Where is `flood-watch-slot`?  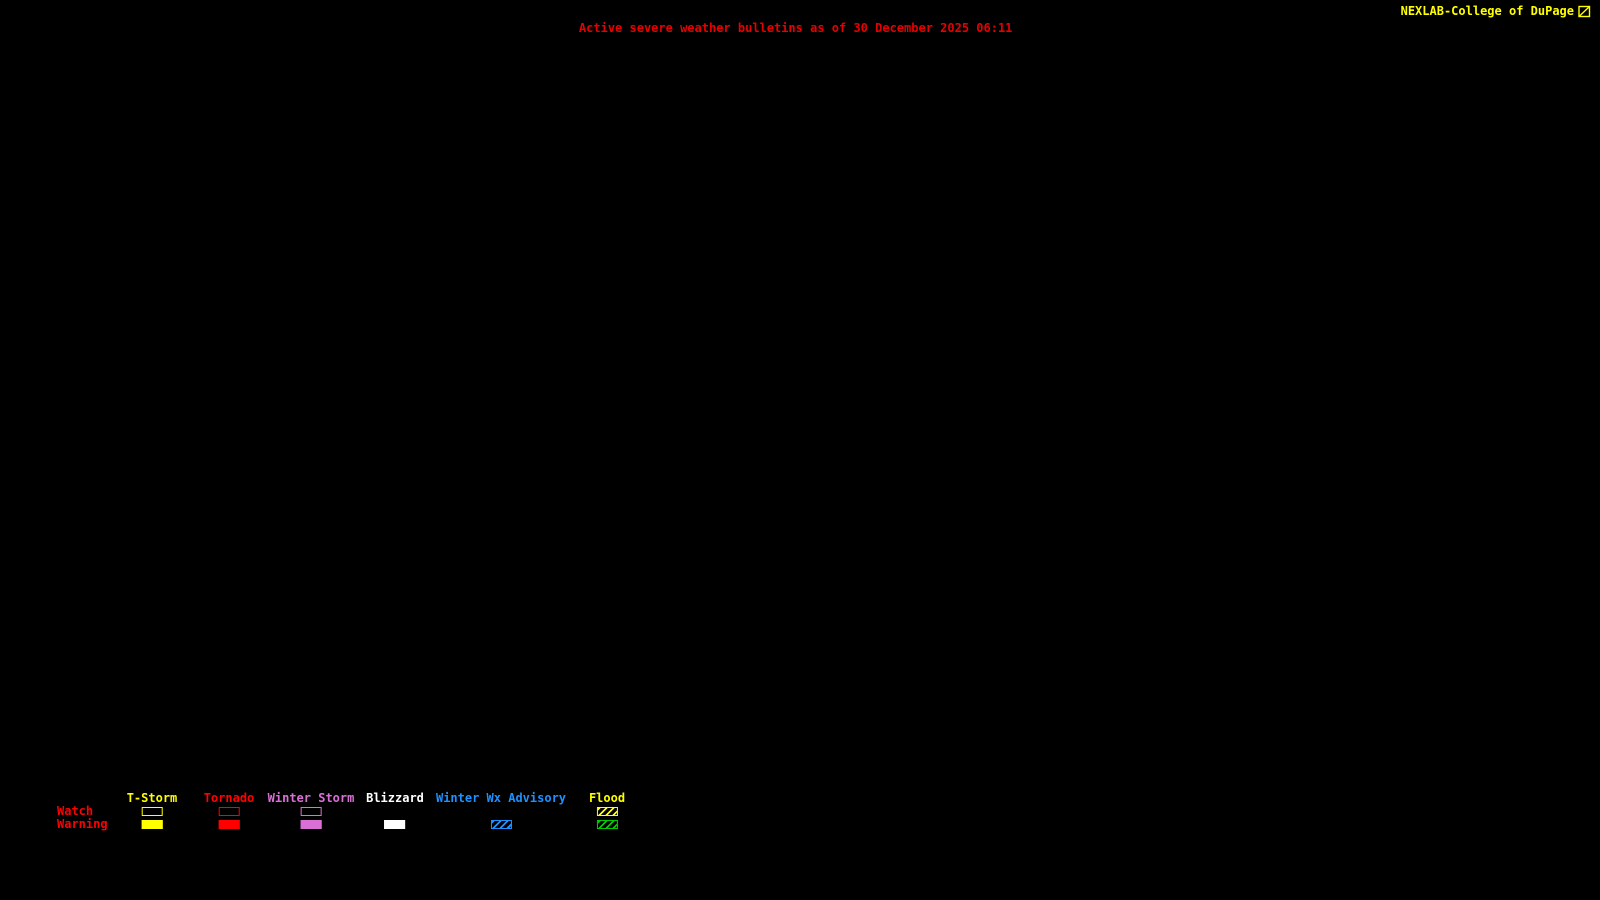
flood-watch-slot is located at coordinates (607, 811).